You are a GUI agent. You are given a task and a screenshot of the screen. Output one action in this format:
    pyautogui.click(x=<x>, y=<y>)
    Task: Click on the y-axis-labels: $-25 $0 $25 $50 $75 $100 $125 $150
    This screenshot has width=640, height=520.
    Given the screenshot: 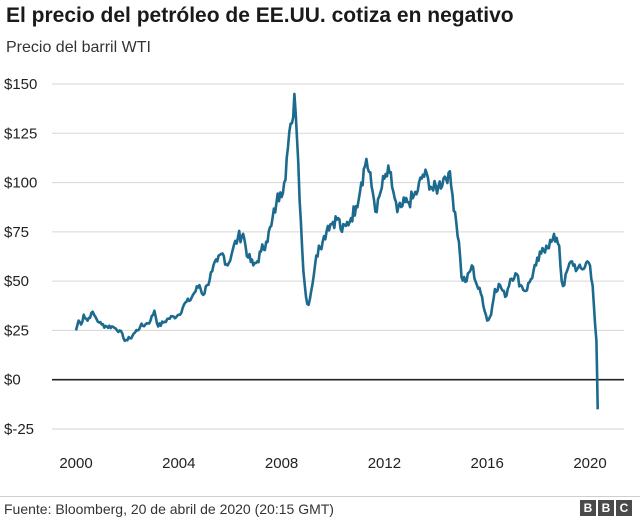 What is the action you would take?
    pyautogui.click(x=20, y=257)
    